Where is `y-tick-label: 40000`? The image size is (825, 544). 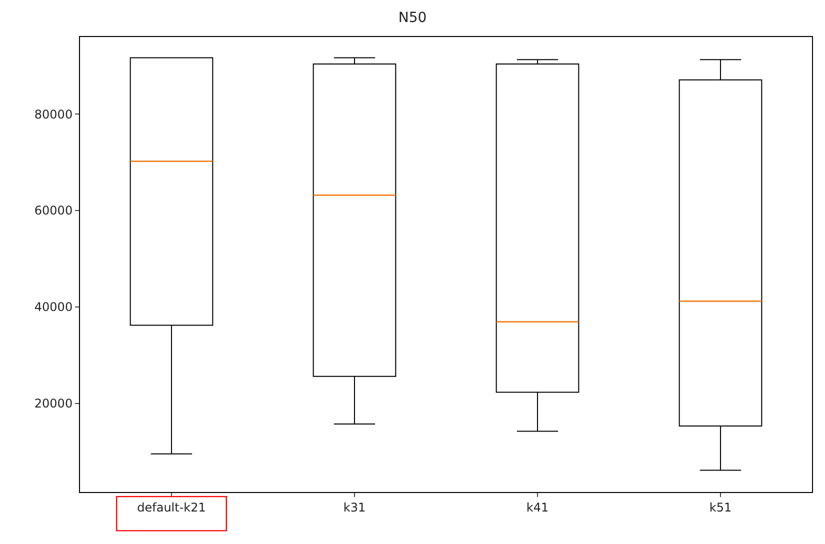
y-tick-label: 40000 is located at coordinates (53, 307).